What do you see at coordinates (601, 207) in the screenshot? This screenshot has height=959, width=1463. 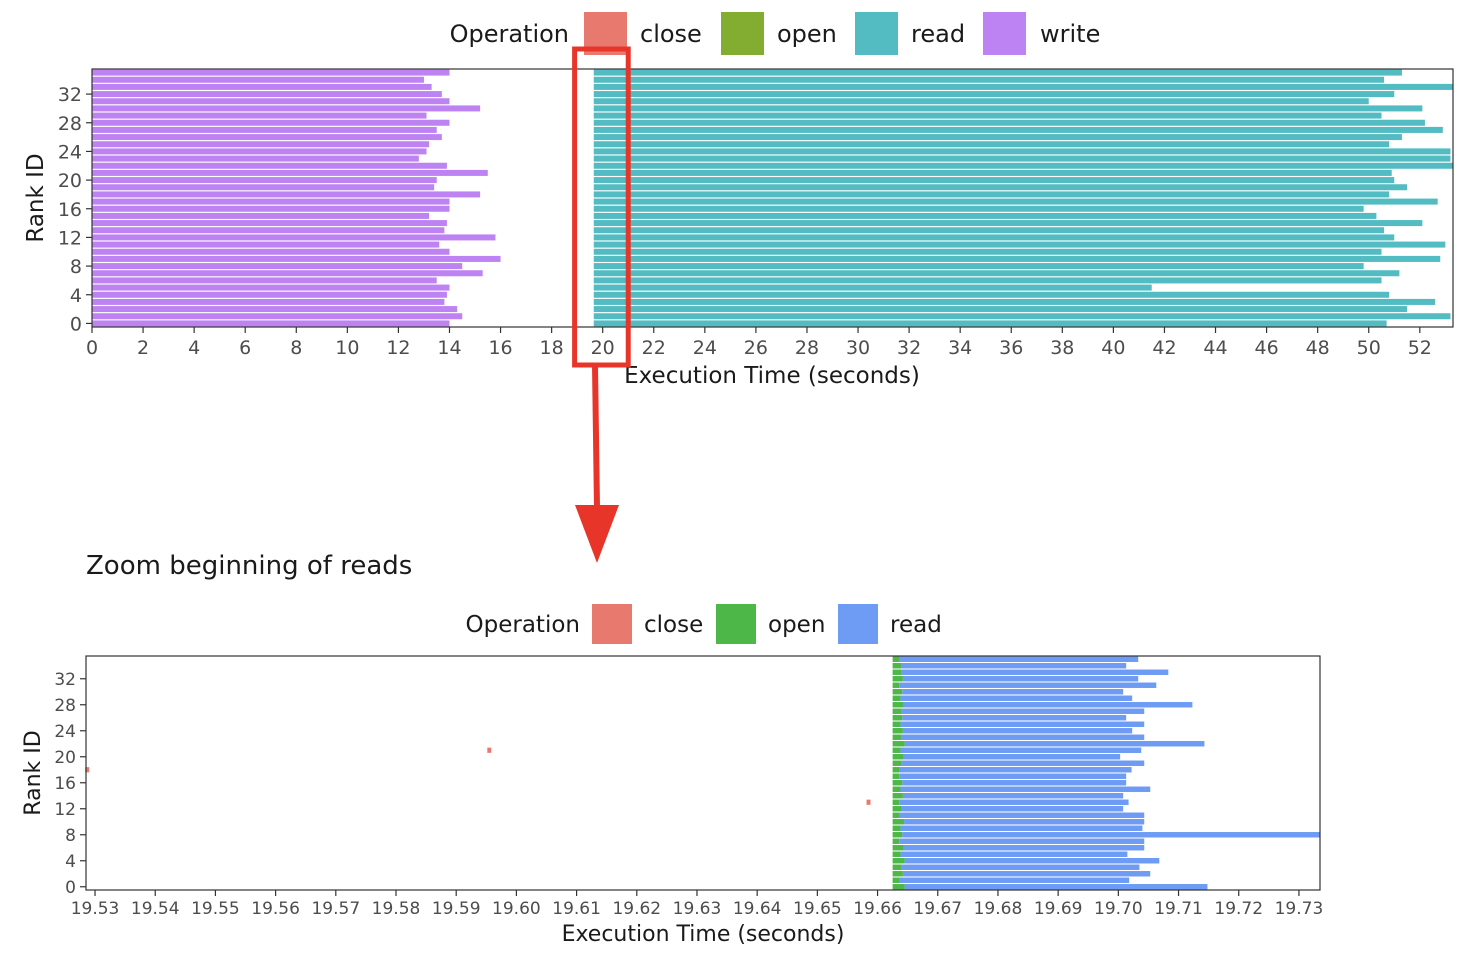 I see `zoom-highlight-box` at bounding box center [601, 207].